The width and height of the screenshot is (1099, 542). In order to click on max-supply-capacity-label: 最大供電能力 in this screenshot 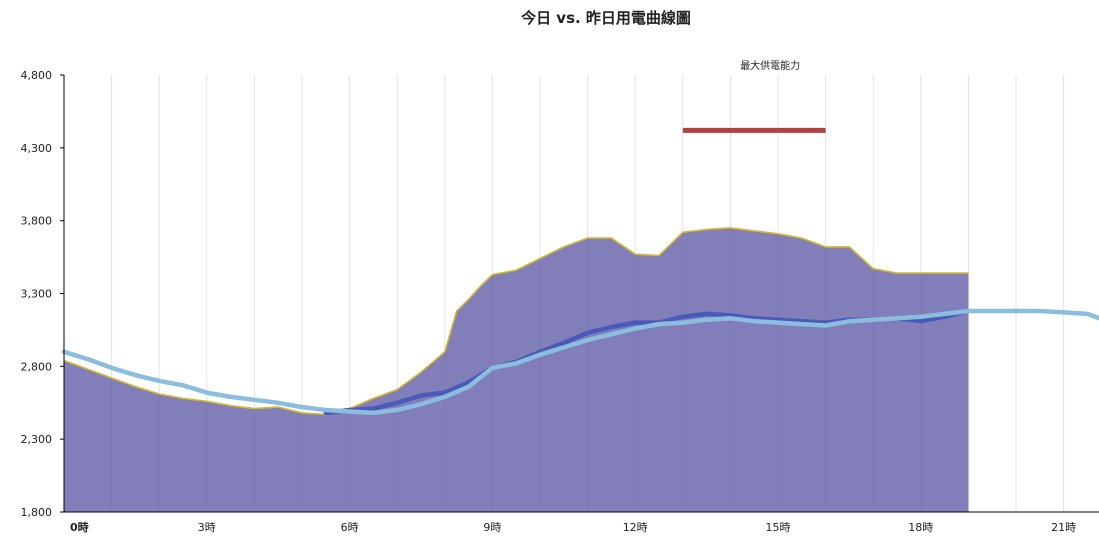, I will do `click(770, 65)`.